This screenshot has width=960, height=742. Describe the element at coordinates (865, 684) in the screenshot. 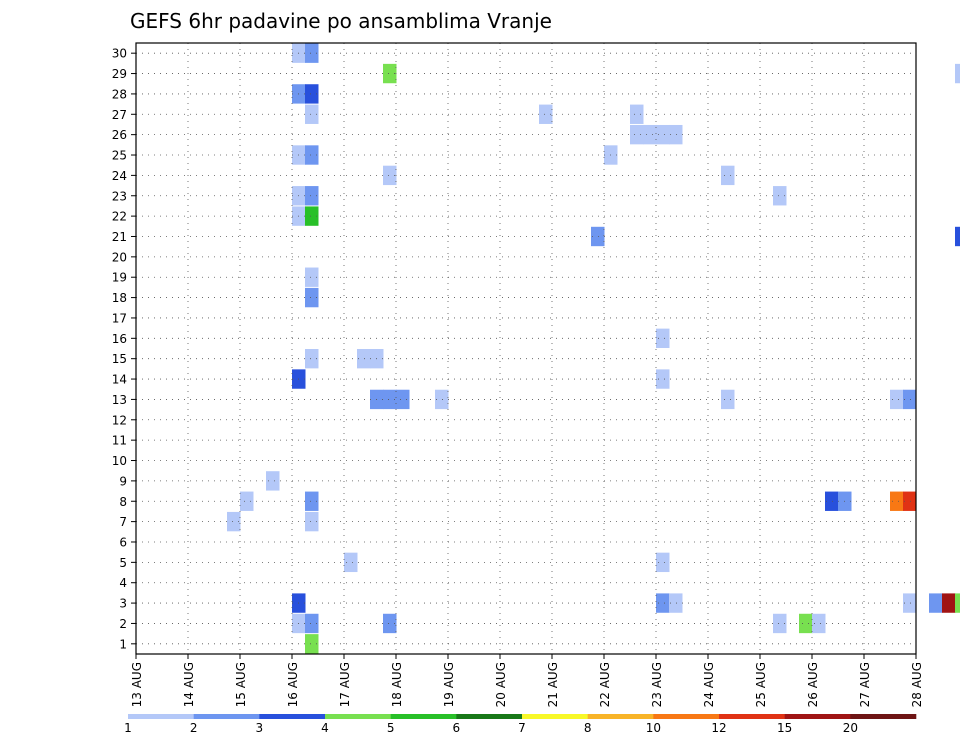

I see `x-tick-label: 27 AUG` at that location.